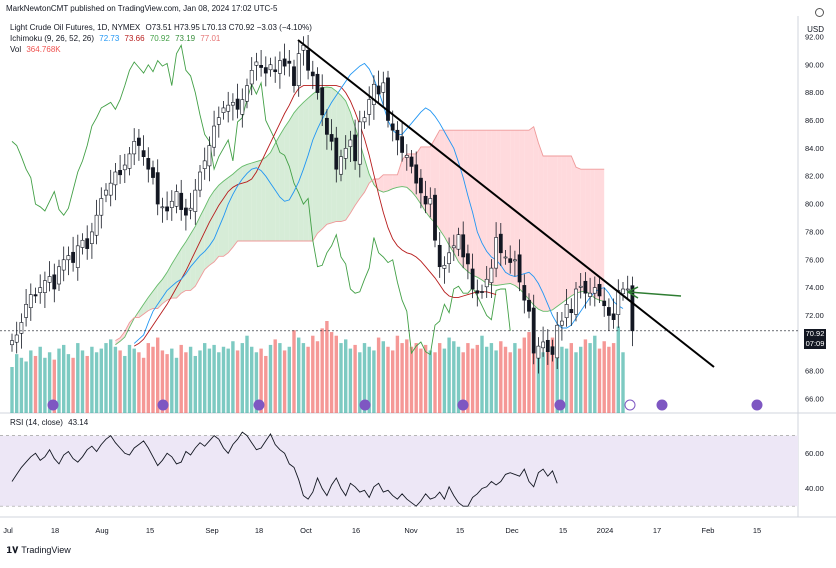  What do you see at coordinates (655, 294) in the screenshot?
I see `arrow-shaft` at bounding box center [655, 294].